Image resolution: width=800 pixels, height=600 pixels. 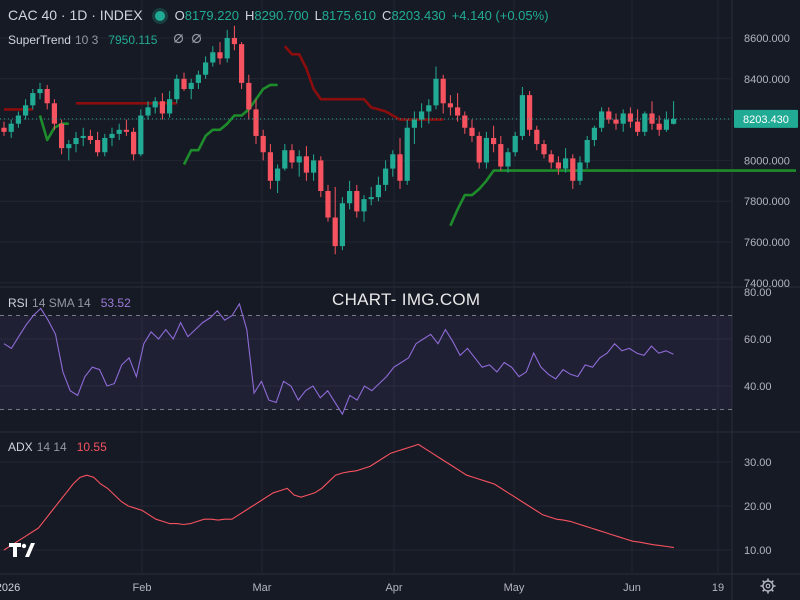 I want to click on y-tick-label: 7400.000, so click(x=767, y=284).